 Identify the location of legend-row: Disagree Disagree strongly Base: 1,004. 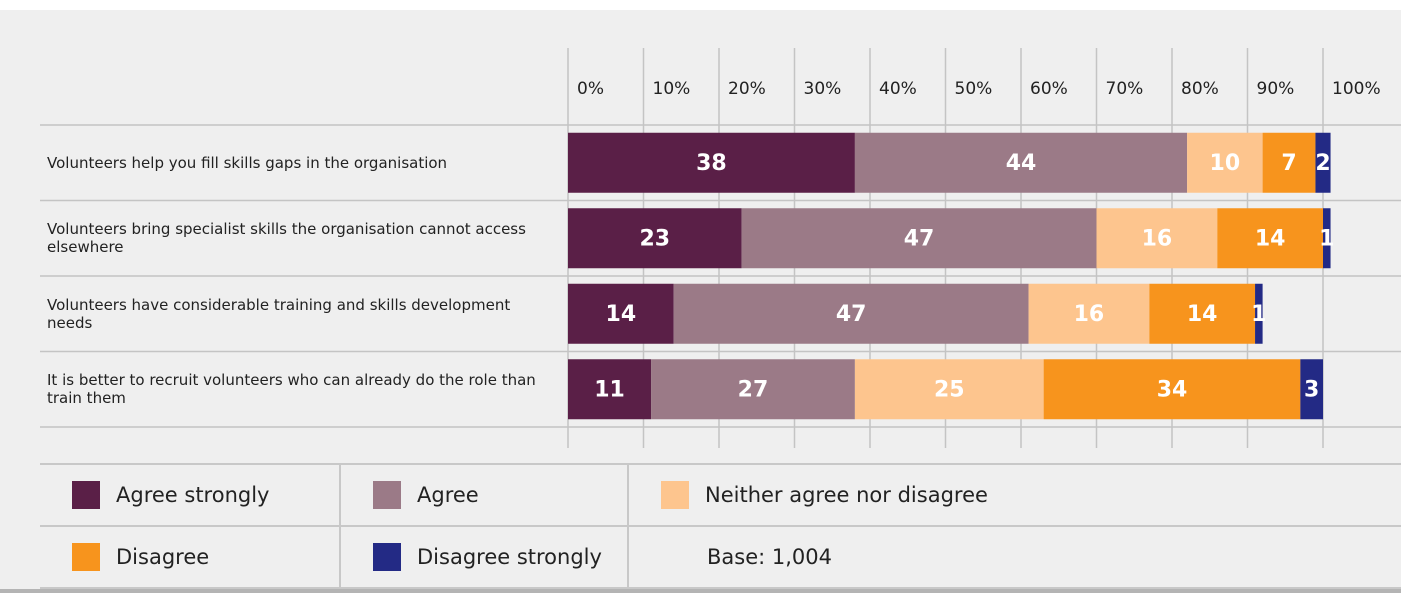
(720, 558).